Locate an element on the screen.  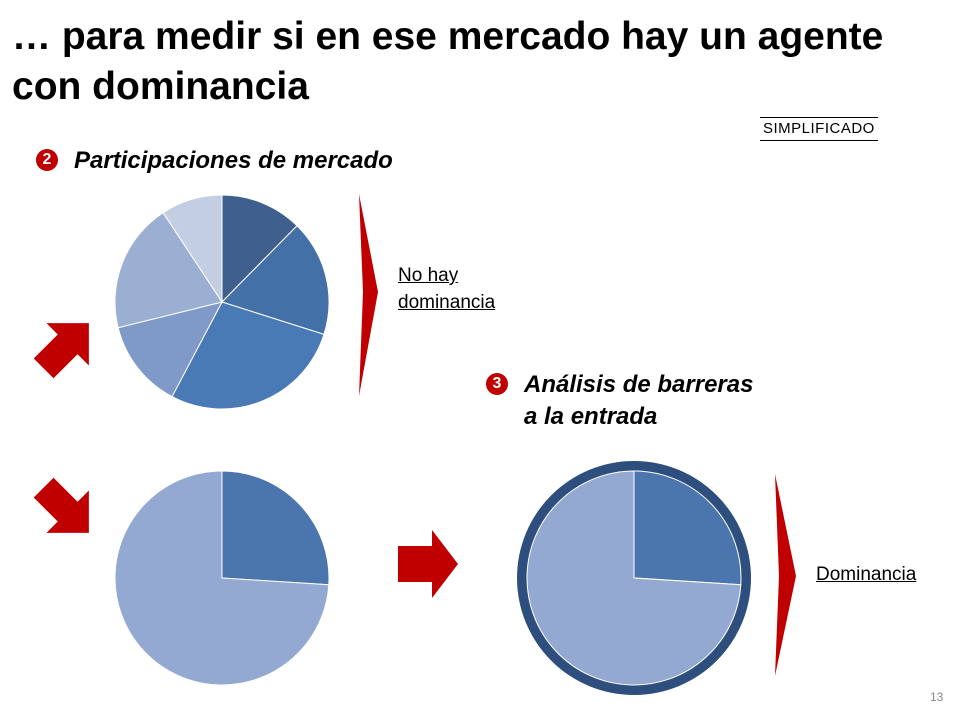
simplified-tag: SIMPLIFICADO is located at coordinates (819, 129).